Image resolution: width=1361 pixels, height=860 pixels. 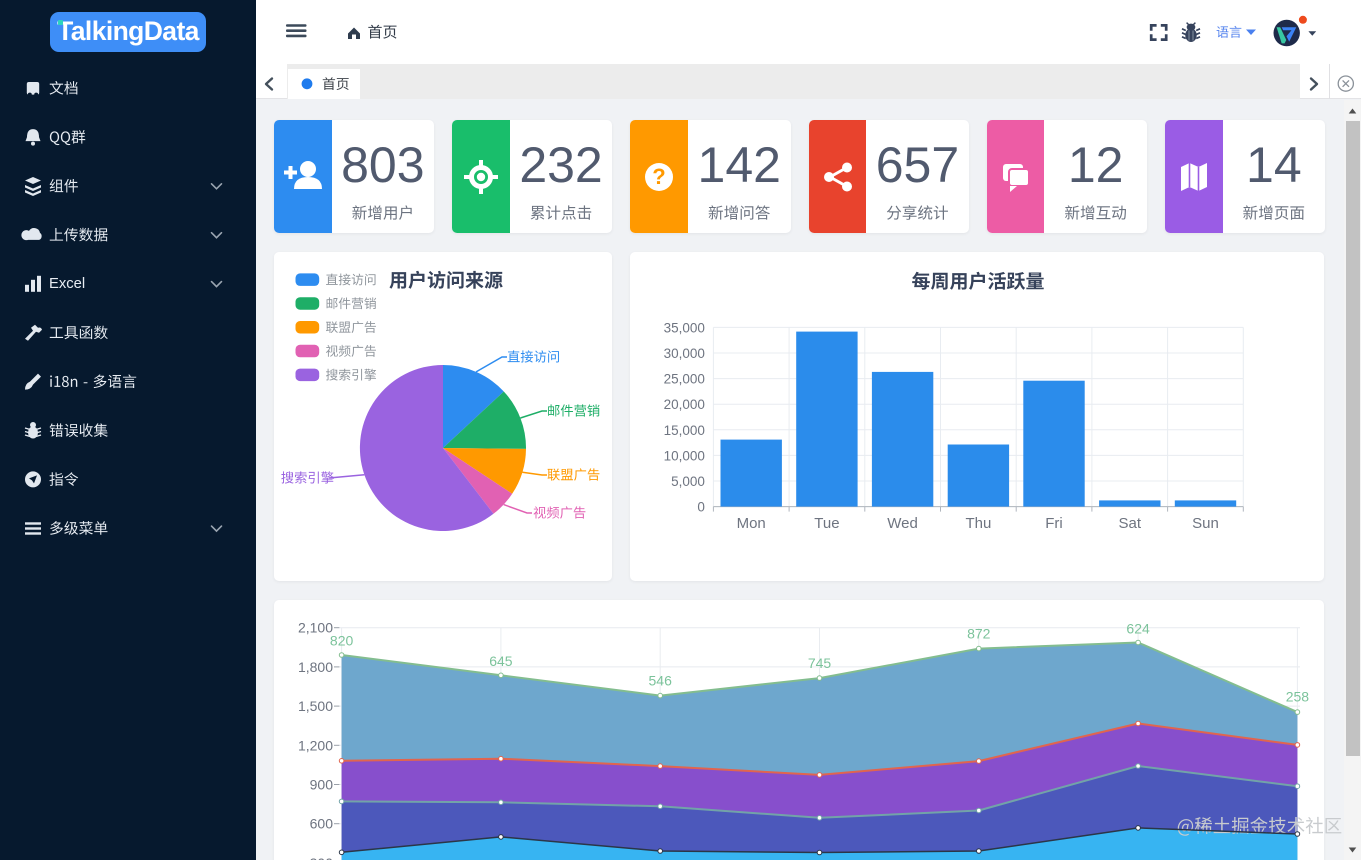 I want to click on svg-text: Thu, so click(x=978, y=523).